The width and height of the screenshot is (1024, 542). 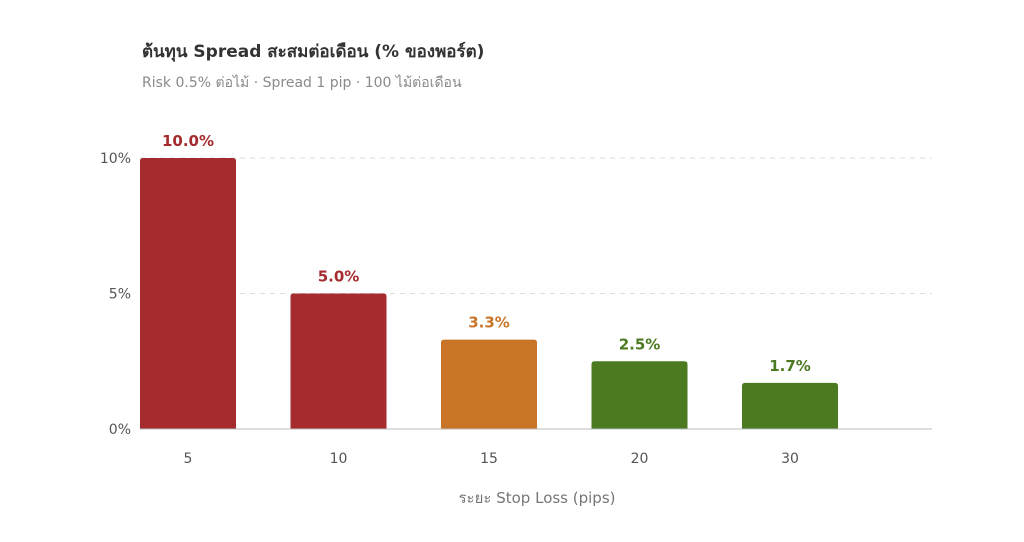 What do you see at coordinates (188, 141) in the screenshot?
I see `data-label: 10.0%` at bounding box center [188, 141].